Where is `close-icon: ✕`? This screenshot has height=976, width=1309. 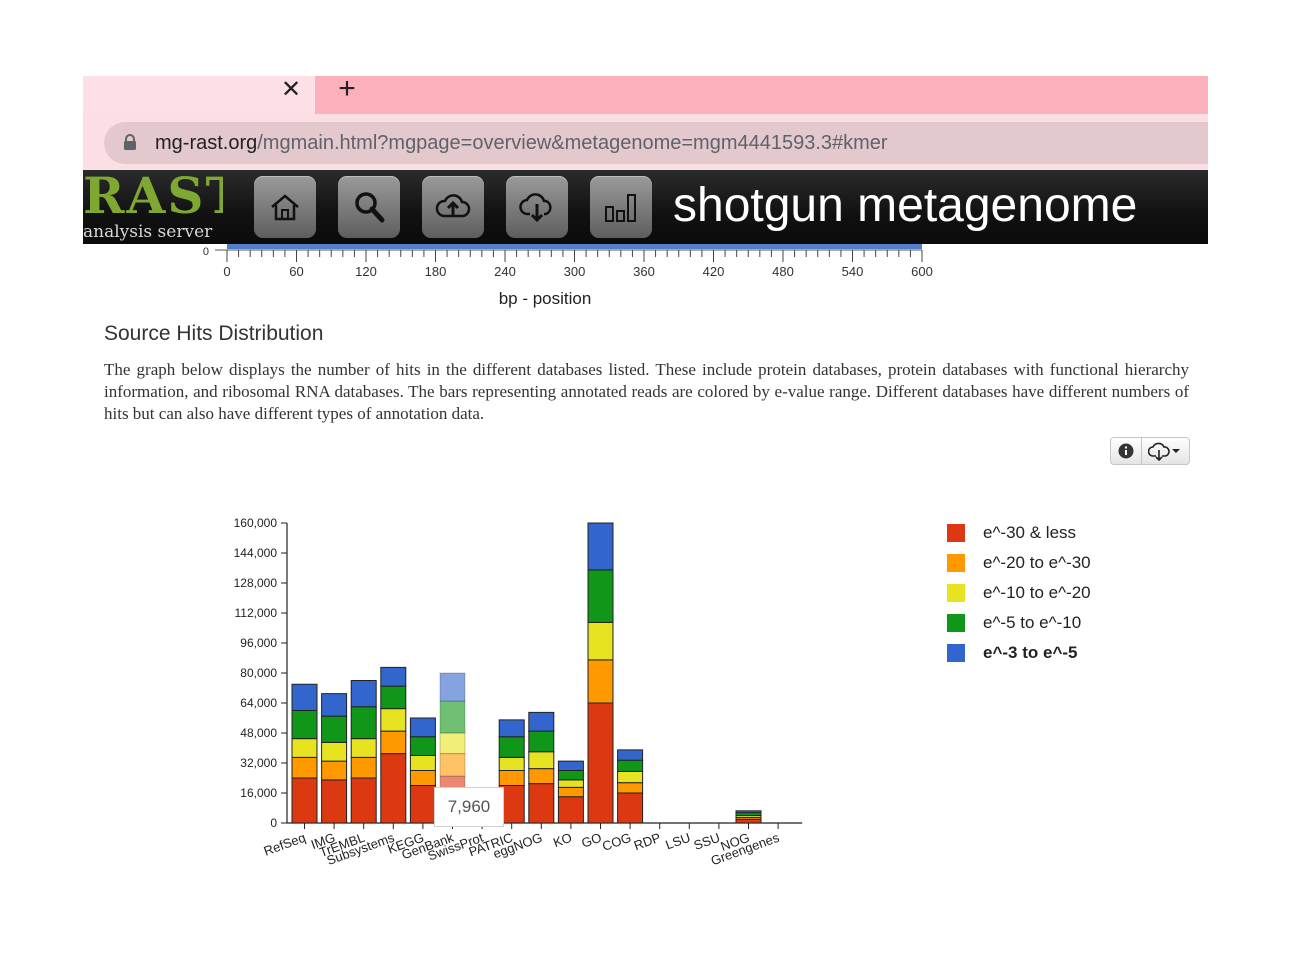 close-icon: ✕ is located at coordinates (291, 89).